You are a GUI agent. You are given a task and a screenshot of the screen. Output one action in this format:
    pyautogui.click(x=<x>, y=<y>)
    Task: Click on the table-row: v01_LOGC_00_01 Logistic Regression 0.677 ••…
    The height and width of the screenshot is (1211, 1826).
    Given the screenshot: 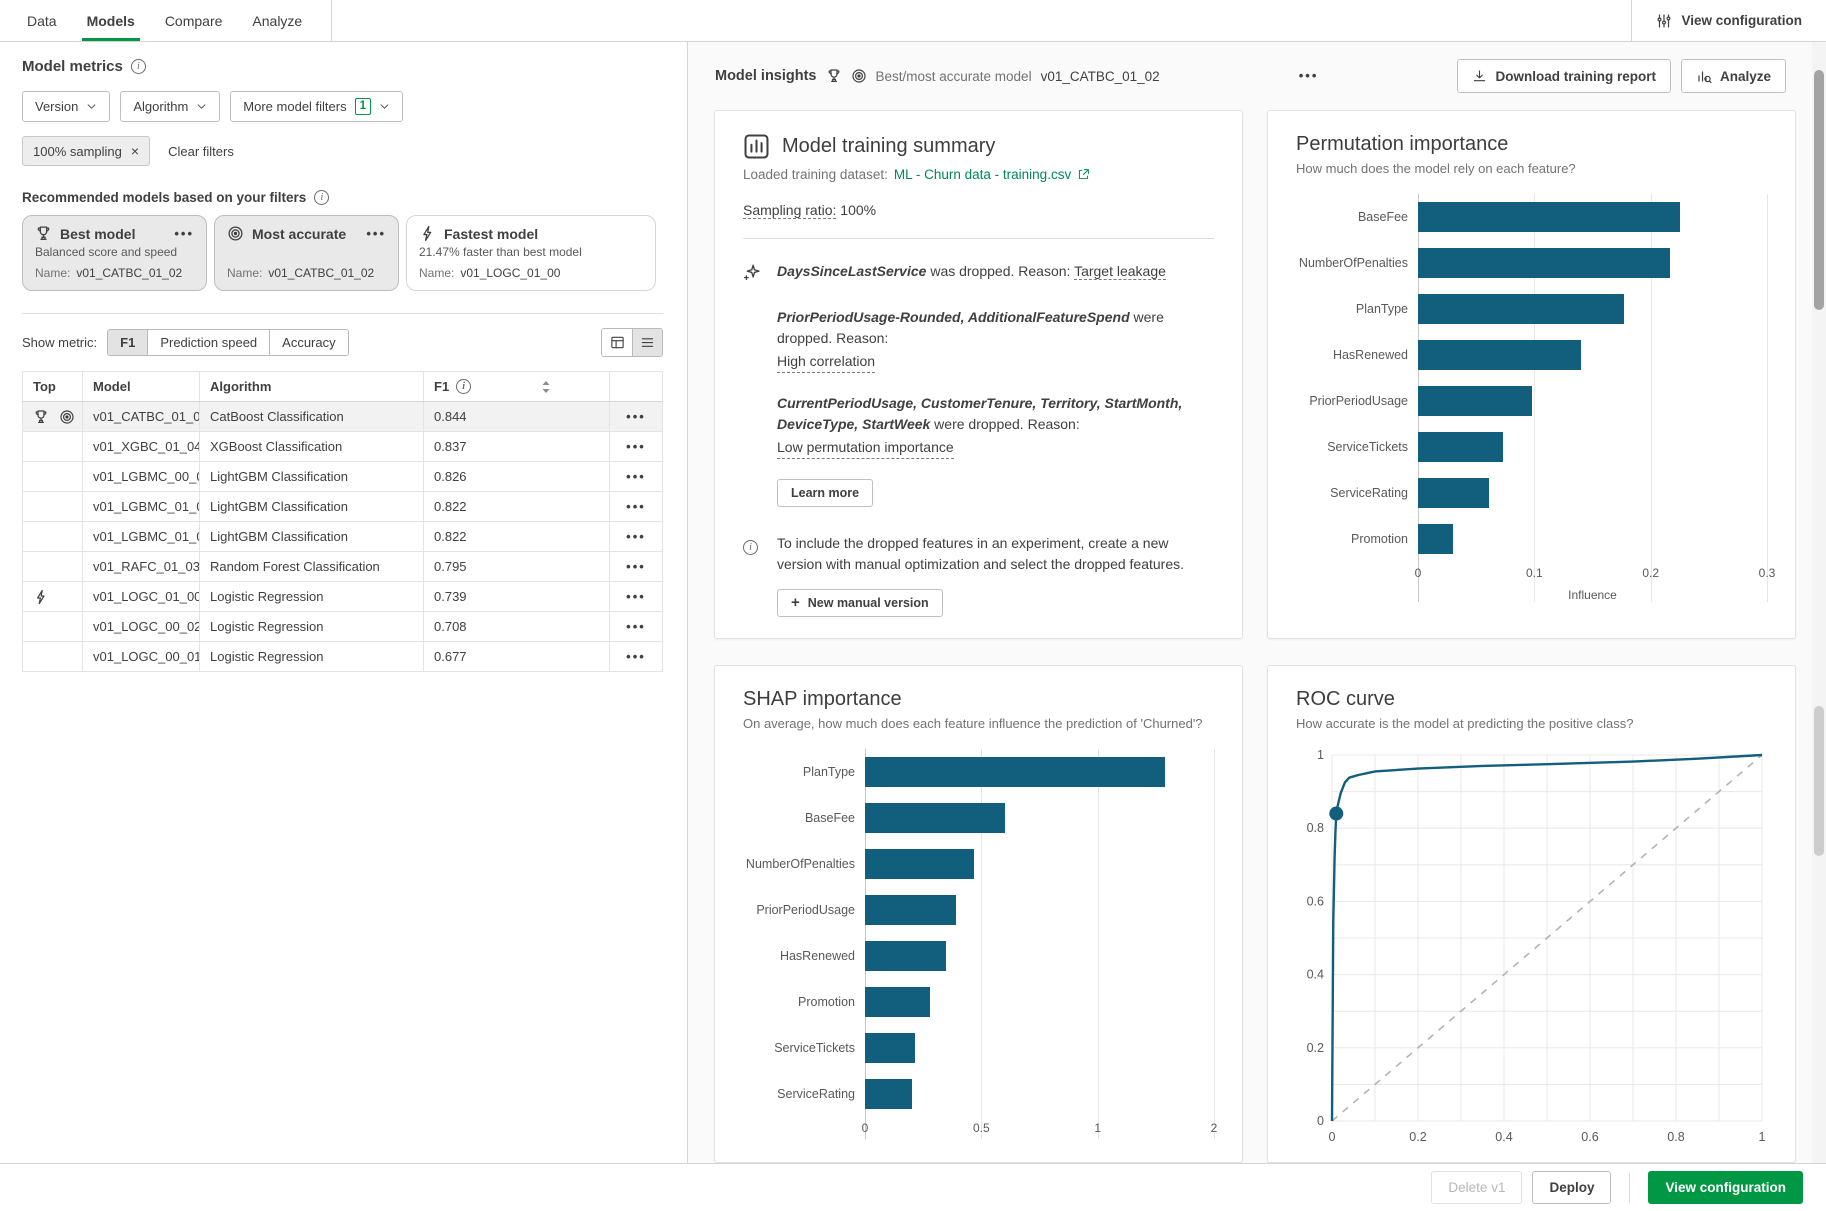 What is the action you would take?
    pyautogui.click(x=342, y=656)
    